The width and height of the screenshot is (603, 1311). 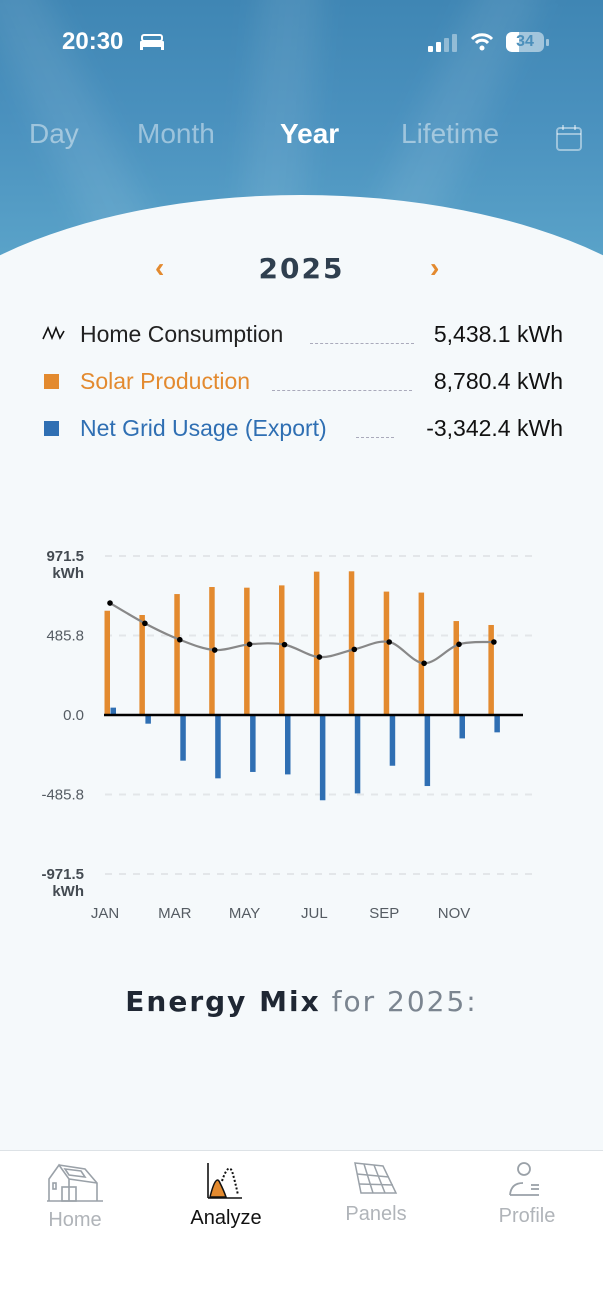 What do you see at coordinates (62, 795) in the screenshot?
I see `y-tick-label: -485.8` at bounding box center [62, 795].